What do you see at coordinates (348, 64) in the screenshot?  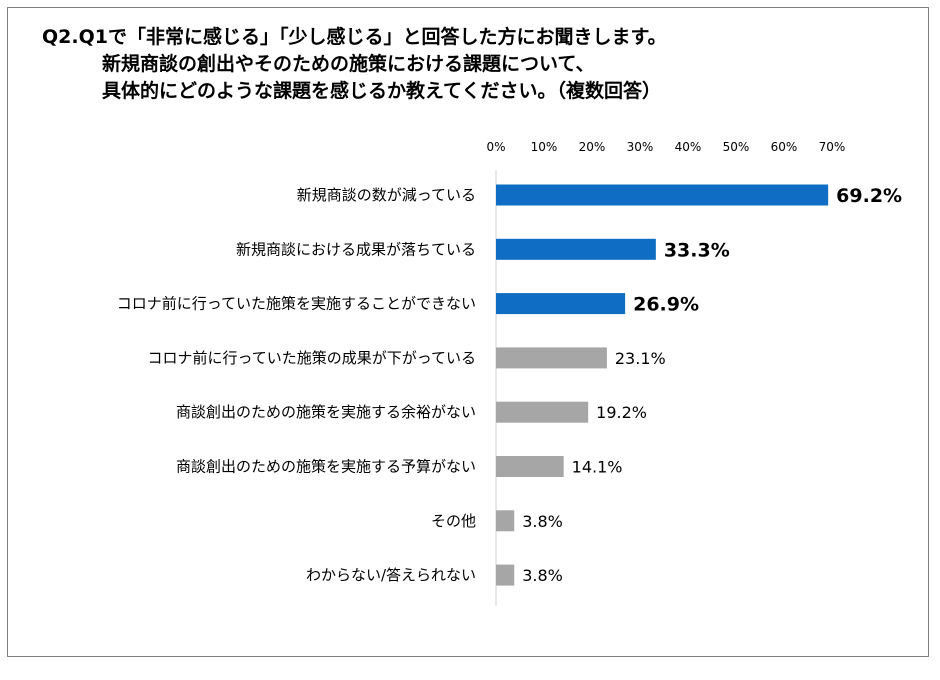 I see `question-line-2: 新規商談の創出やそのための施策における課題について、` at bounding box center [348, 64].